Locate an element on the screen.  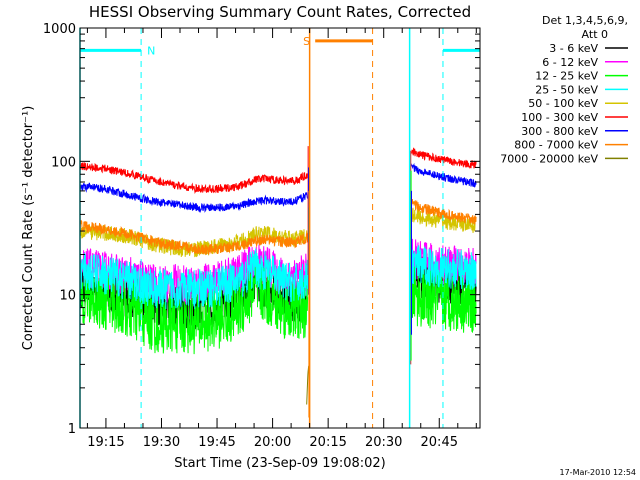
legend-title-line-2: Att 0 is located at coordinates (595, 34).